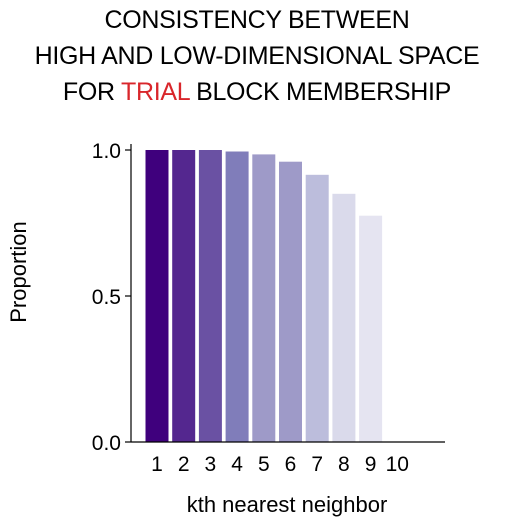 This screenshot has width=514, height=524. I want to click on title-prefix: FOR, so click(91, 92).